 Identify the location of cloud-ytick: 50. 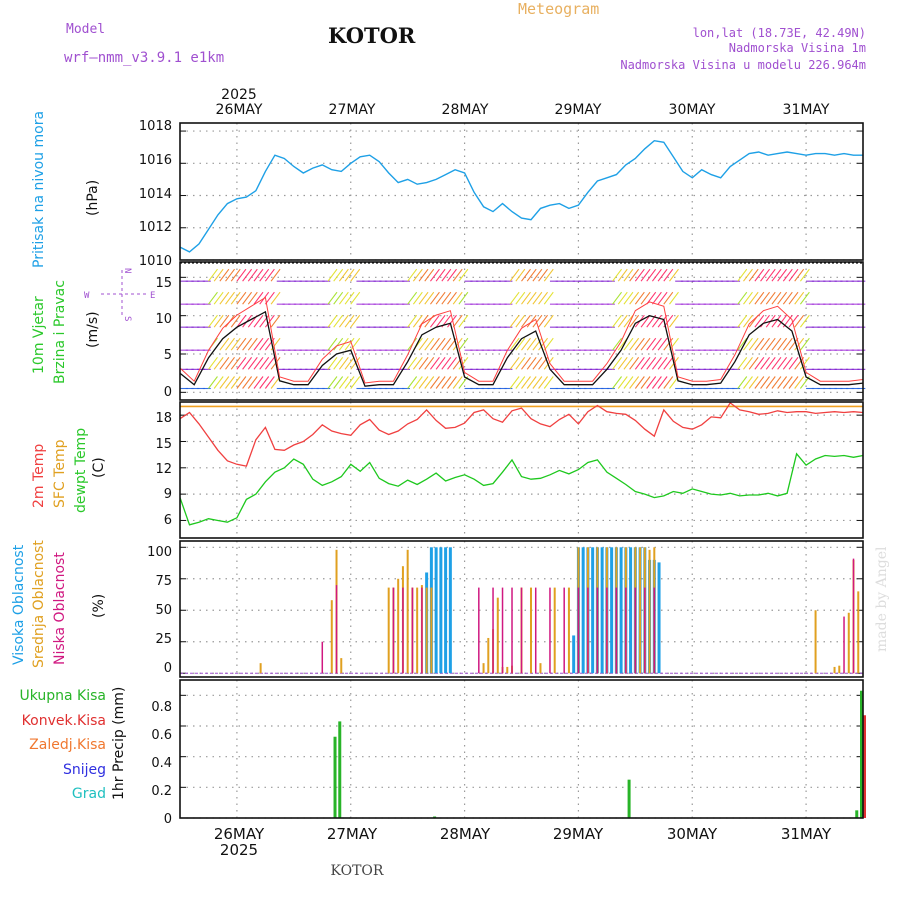
(163, 610).